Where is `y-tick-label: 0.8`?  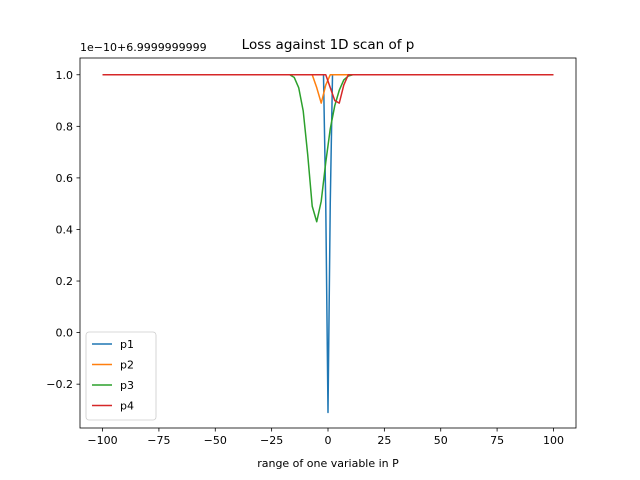 y-tick-label: 0.8 is located at coordinates (65, 126).